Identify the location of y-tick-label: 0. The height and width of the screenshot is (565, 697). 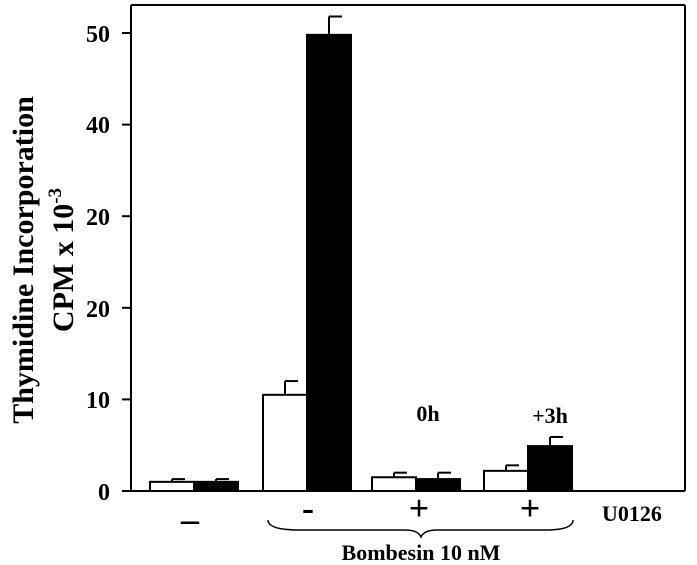
(104, 493).